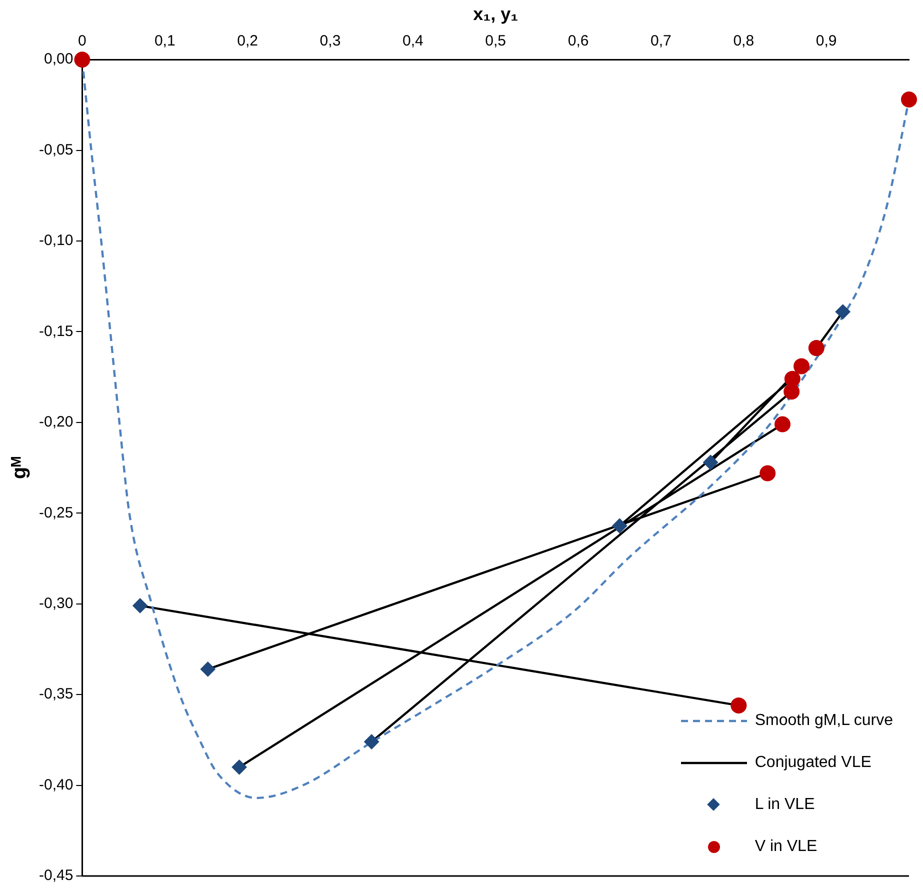  Describe the element at coordinates (743, 41) in the screenshot. I see `x-tick-label: 0,8` at that location.